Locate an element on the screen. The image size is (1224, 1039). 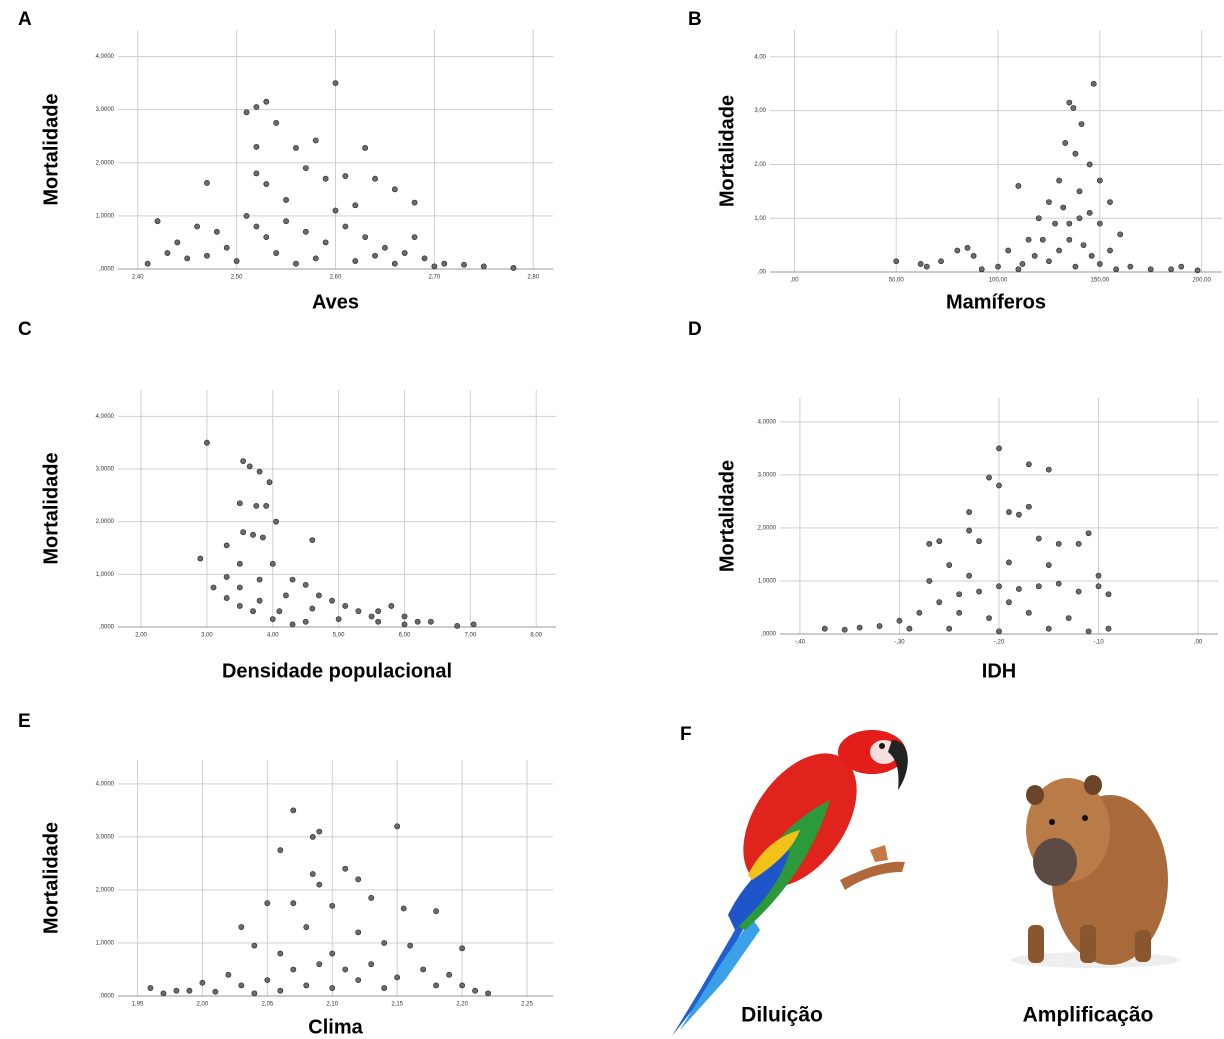
y-tick-label: 3,00 is located at coordinates (760, 111).